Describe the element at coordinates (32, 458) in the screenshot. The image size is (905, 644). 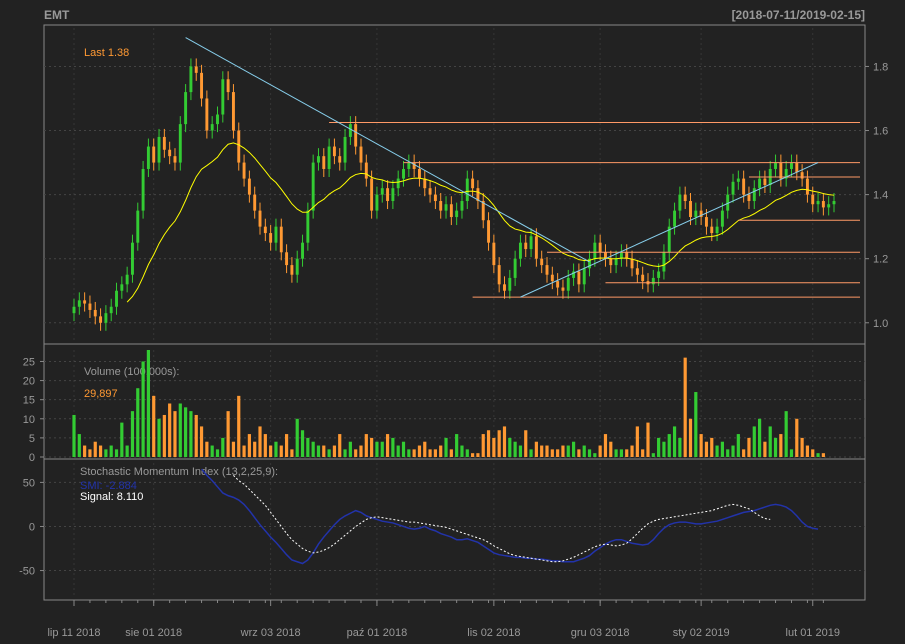
I see `volume-y-tick-label: 0` at that location.